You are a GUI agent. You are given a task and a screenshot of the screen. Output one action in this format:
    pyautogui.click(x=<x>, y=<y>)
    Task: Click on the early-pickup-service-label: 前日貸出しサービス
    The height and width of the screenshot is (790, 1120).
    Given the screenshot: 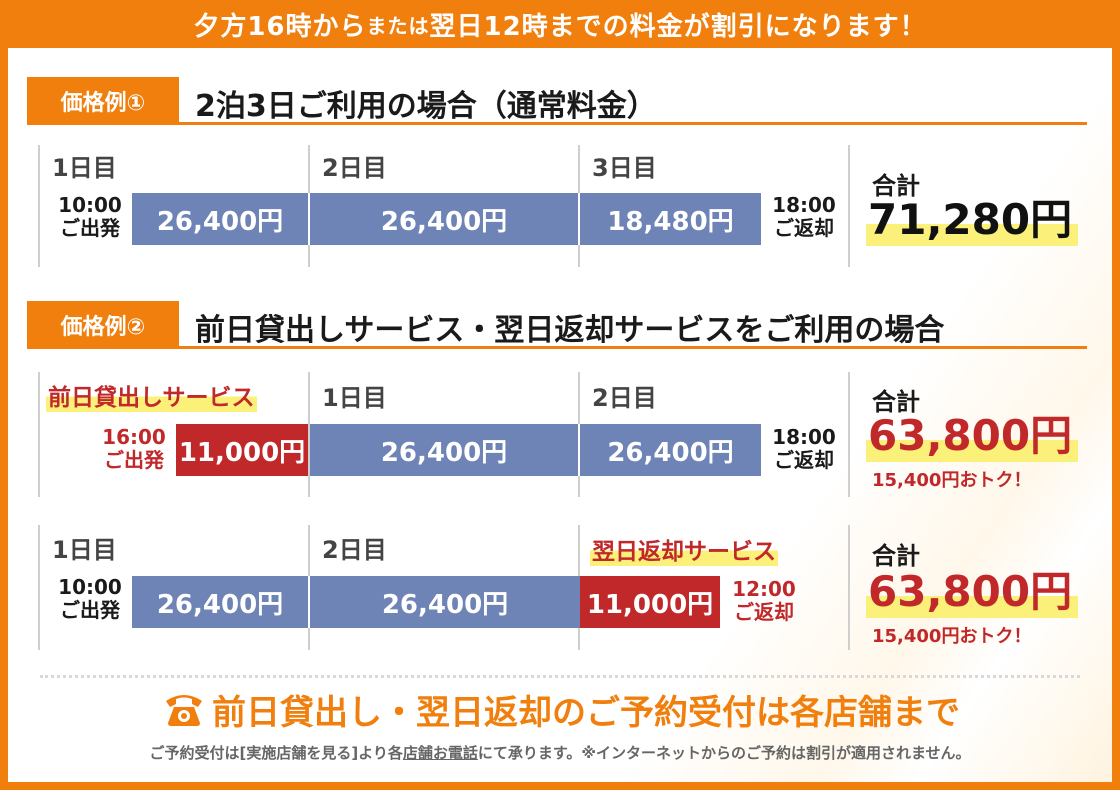 What is the action you would take?
    pyautogui.click(x=151, y=395)
    